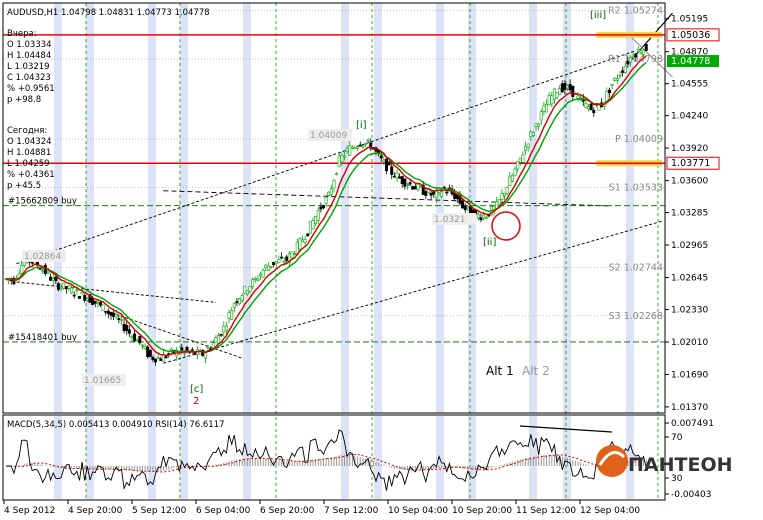 The image size is (763, 520). What do you see at coordinates (689, 20) in the screenshot?
I see `y-tick-label: 1.05195` at bounding box center [689, 20].